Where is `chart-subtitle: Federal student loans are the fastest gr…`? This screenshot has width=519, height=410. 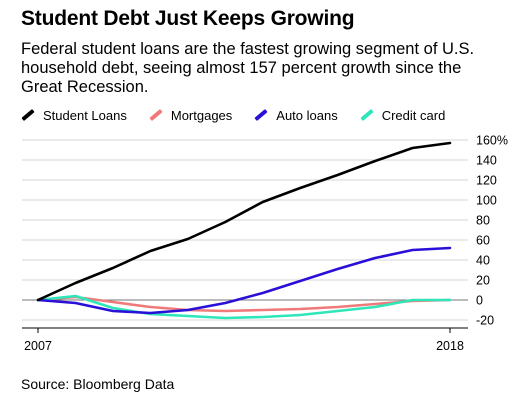
chart-subtitle: Federal student loans are the fastest gr… is located at coordinates (248, 68).